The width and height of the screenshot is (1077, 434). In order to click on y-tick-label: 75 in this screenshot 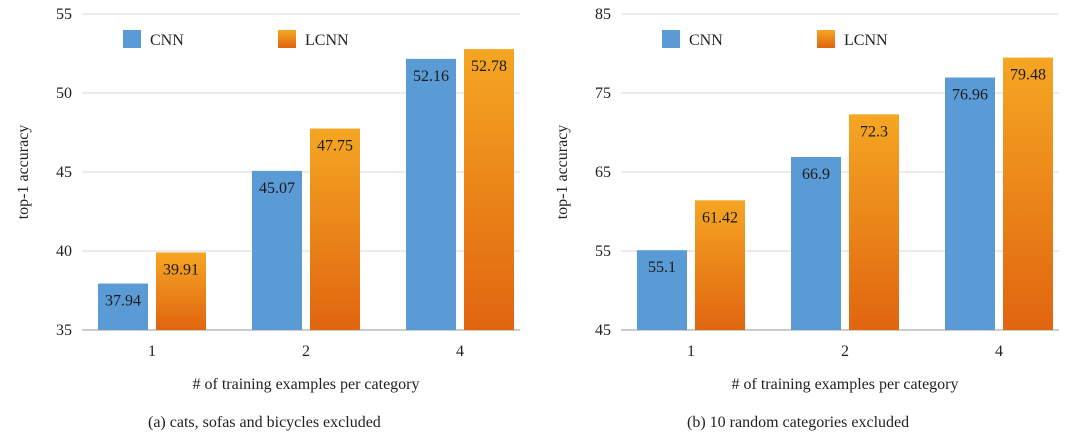, I will do `click(603, 93)`.